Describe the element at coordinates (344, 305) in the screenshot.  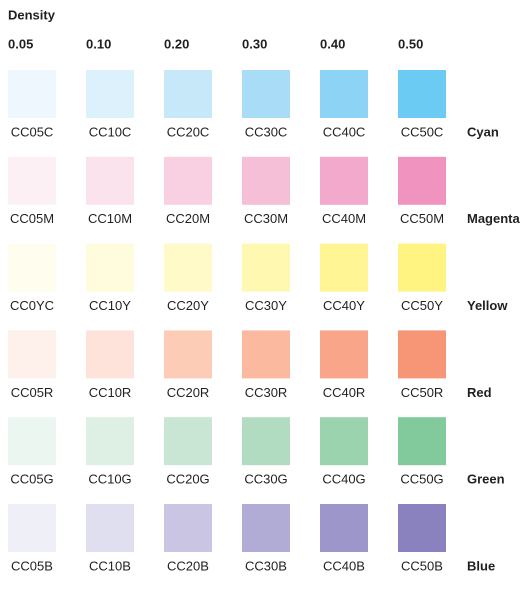
I see `swatch-label: CC40Y` at that location.